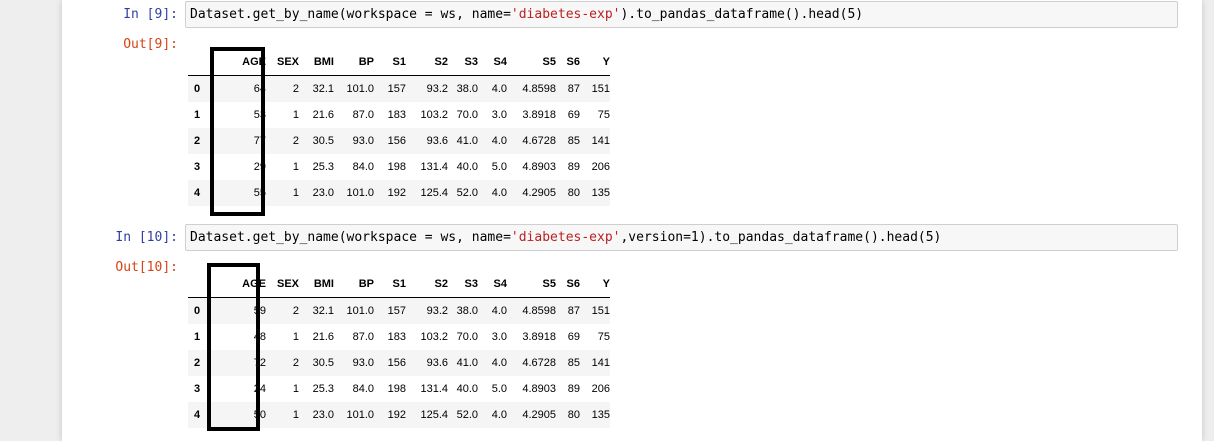 The height and width of the screenshot is (441, 1214). I want to click on table-cell: 84.0, so click(363, 167).